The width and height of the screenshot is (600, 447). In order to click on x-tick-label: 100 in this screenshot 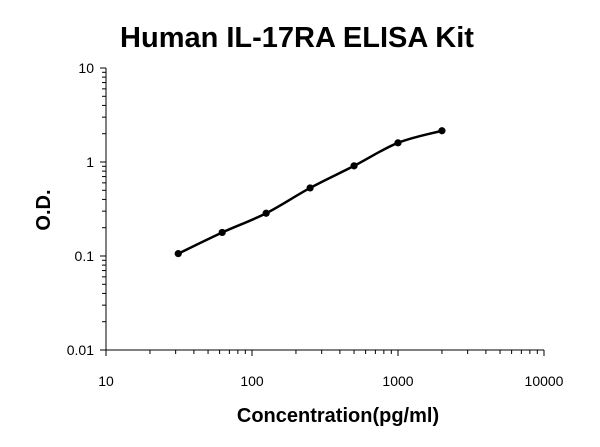, I will do `click(252, 381)`.